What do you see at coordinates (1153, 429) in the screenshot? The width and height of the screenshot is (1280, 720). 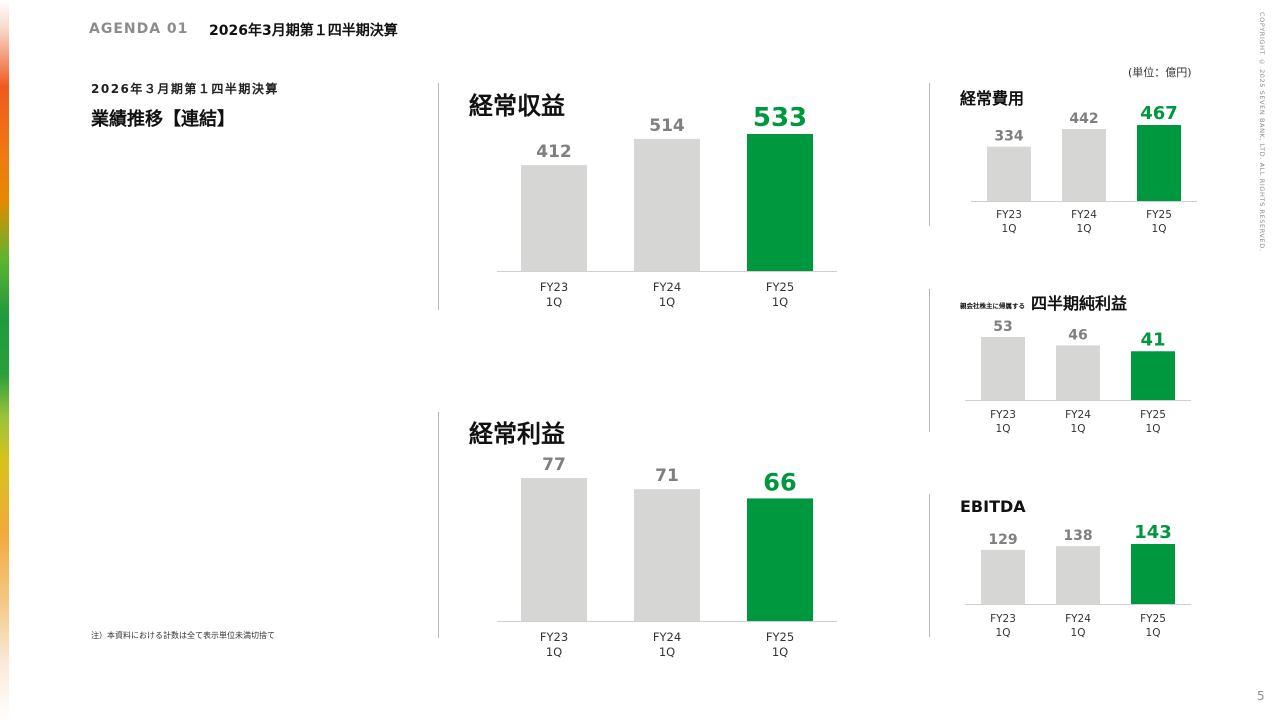 I see `tick-label-net-income-2-1: 1Q` at bounding box center [1153, 429].